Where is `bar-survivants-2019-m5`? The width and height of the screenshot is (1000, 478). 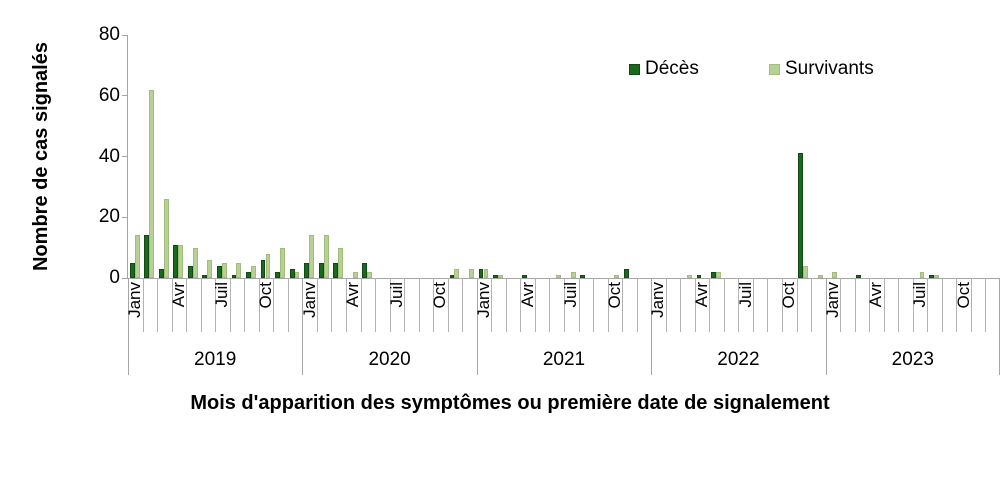 bar-survivants-2019-m5 is located at coordinates (195, 262).